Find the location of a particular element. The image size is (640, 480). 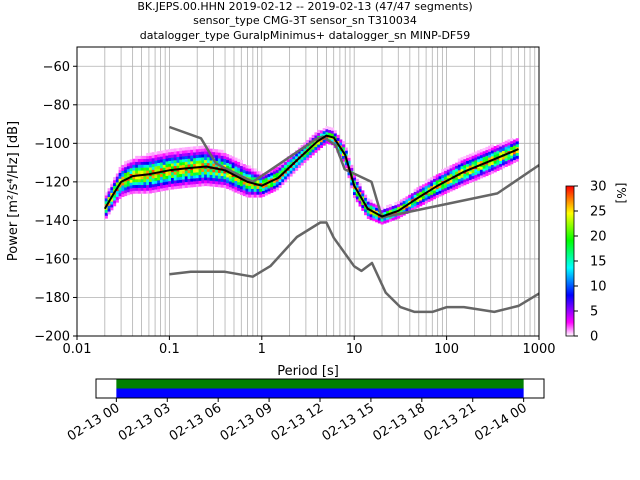

timeline-tick-label: 02-13 12 is located at coordinates (298, 423).